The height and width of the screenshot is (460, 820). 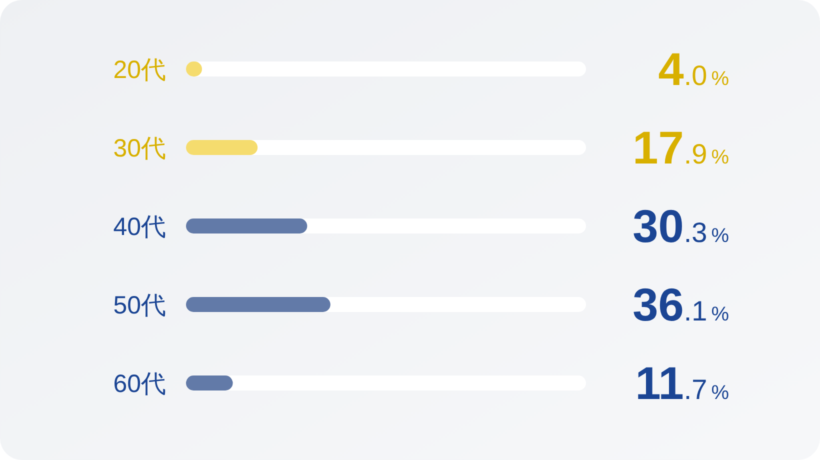 What do you see at coordinates (682, 383) in the screenshot?
I see `data-label: 11.7%` at bounding box center [682, 383].